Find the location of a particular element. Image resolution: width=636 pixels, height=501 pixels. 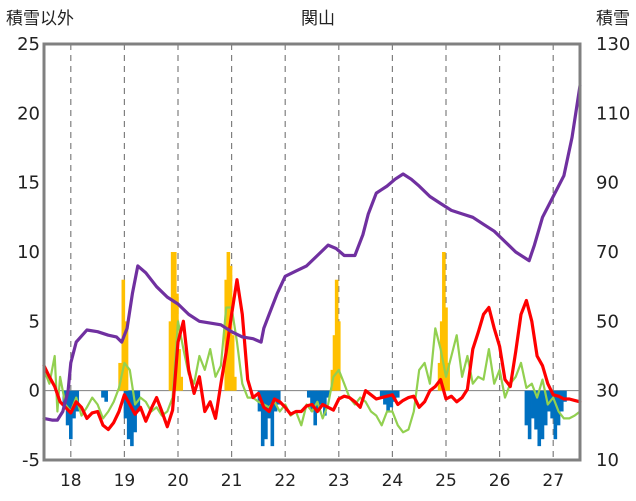

x-tick-21: 21 is located at coordinates (232, 481).